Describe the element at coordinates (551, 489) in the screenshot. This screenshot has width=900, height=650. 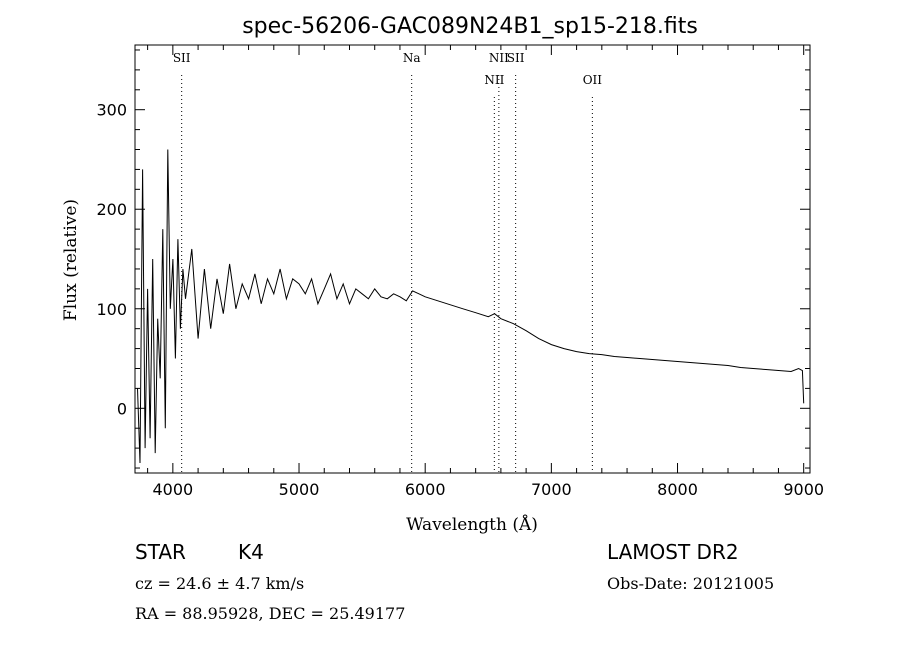
I see `x-tick-label: 7000` at that location.